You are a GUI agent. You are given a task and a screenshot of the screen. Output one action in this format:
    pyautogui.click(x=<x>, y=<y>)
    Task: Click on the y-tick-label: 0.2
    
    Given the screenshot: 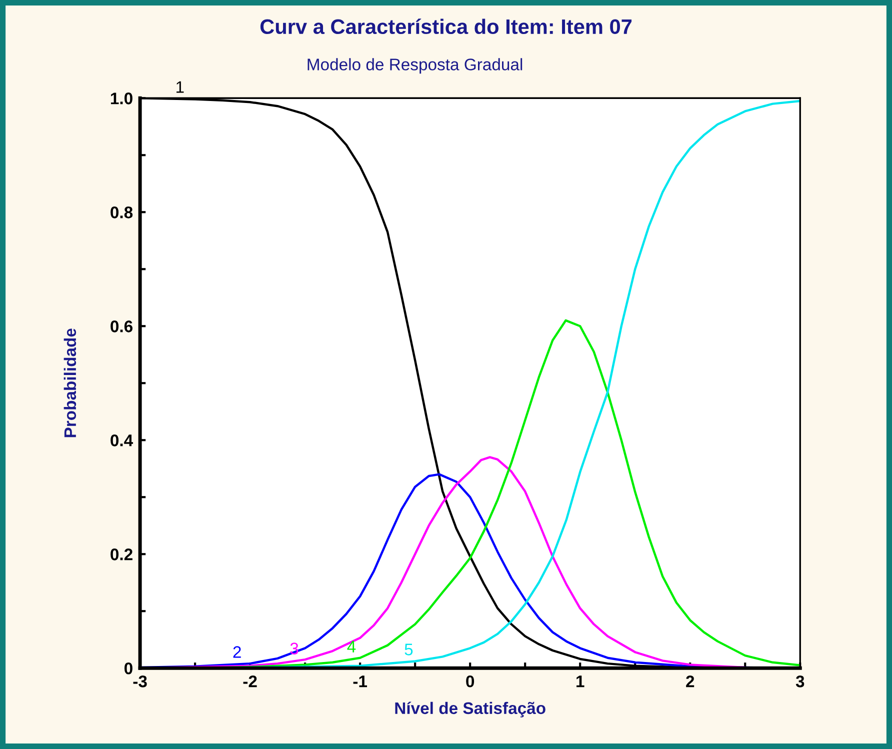 What is the action you would take?
    pyautogui.click(x=121, y=554)
    